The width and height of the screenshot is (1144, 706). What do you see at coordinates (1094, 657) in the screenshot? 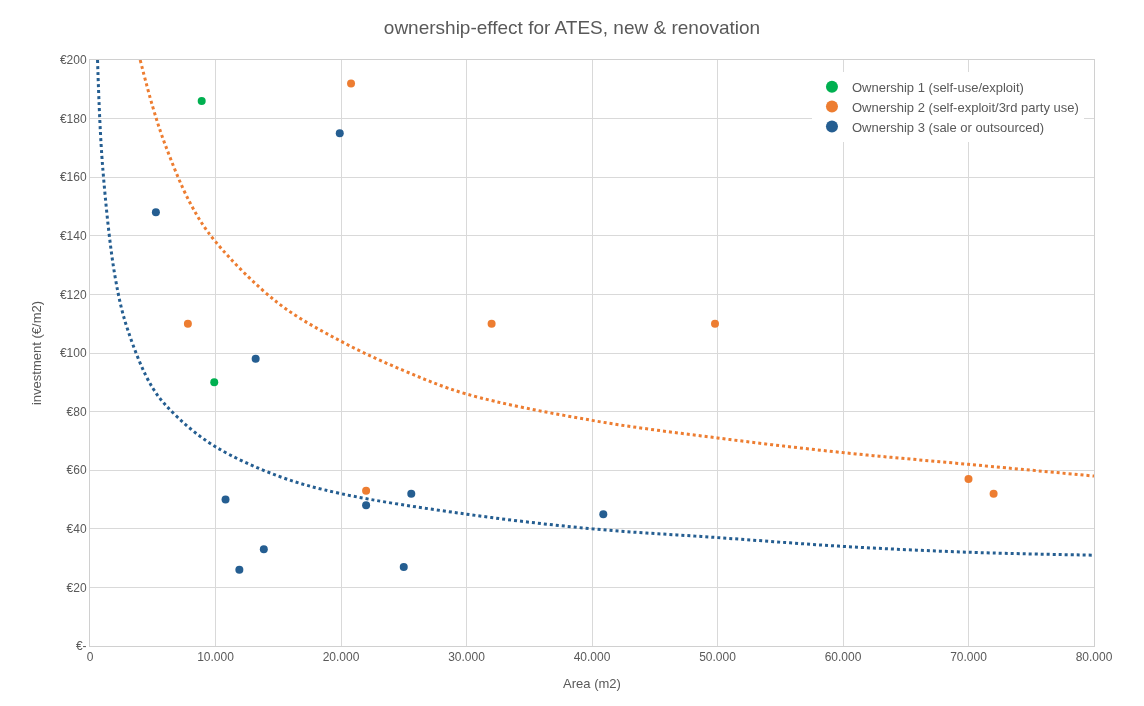
I see `x-tick-label: 80.000` at bounding box center [1094, 657].